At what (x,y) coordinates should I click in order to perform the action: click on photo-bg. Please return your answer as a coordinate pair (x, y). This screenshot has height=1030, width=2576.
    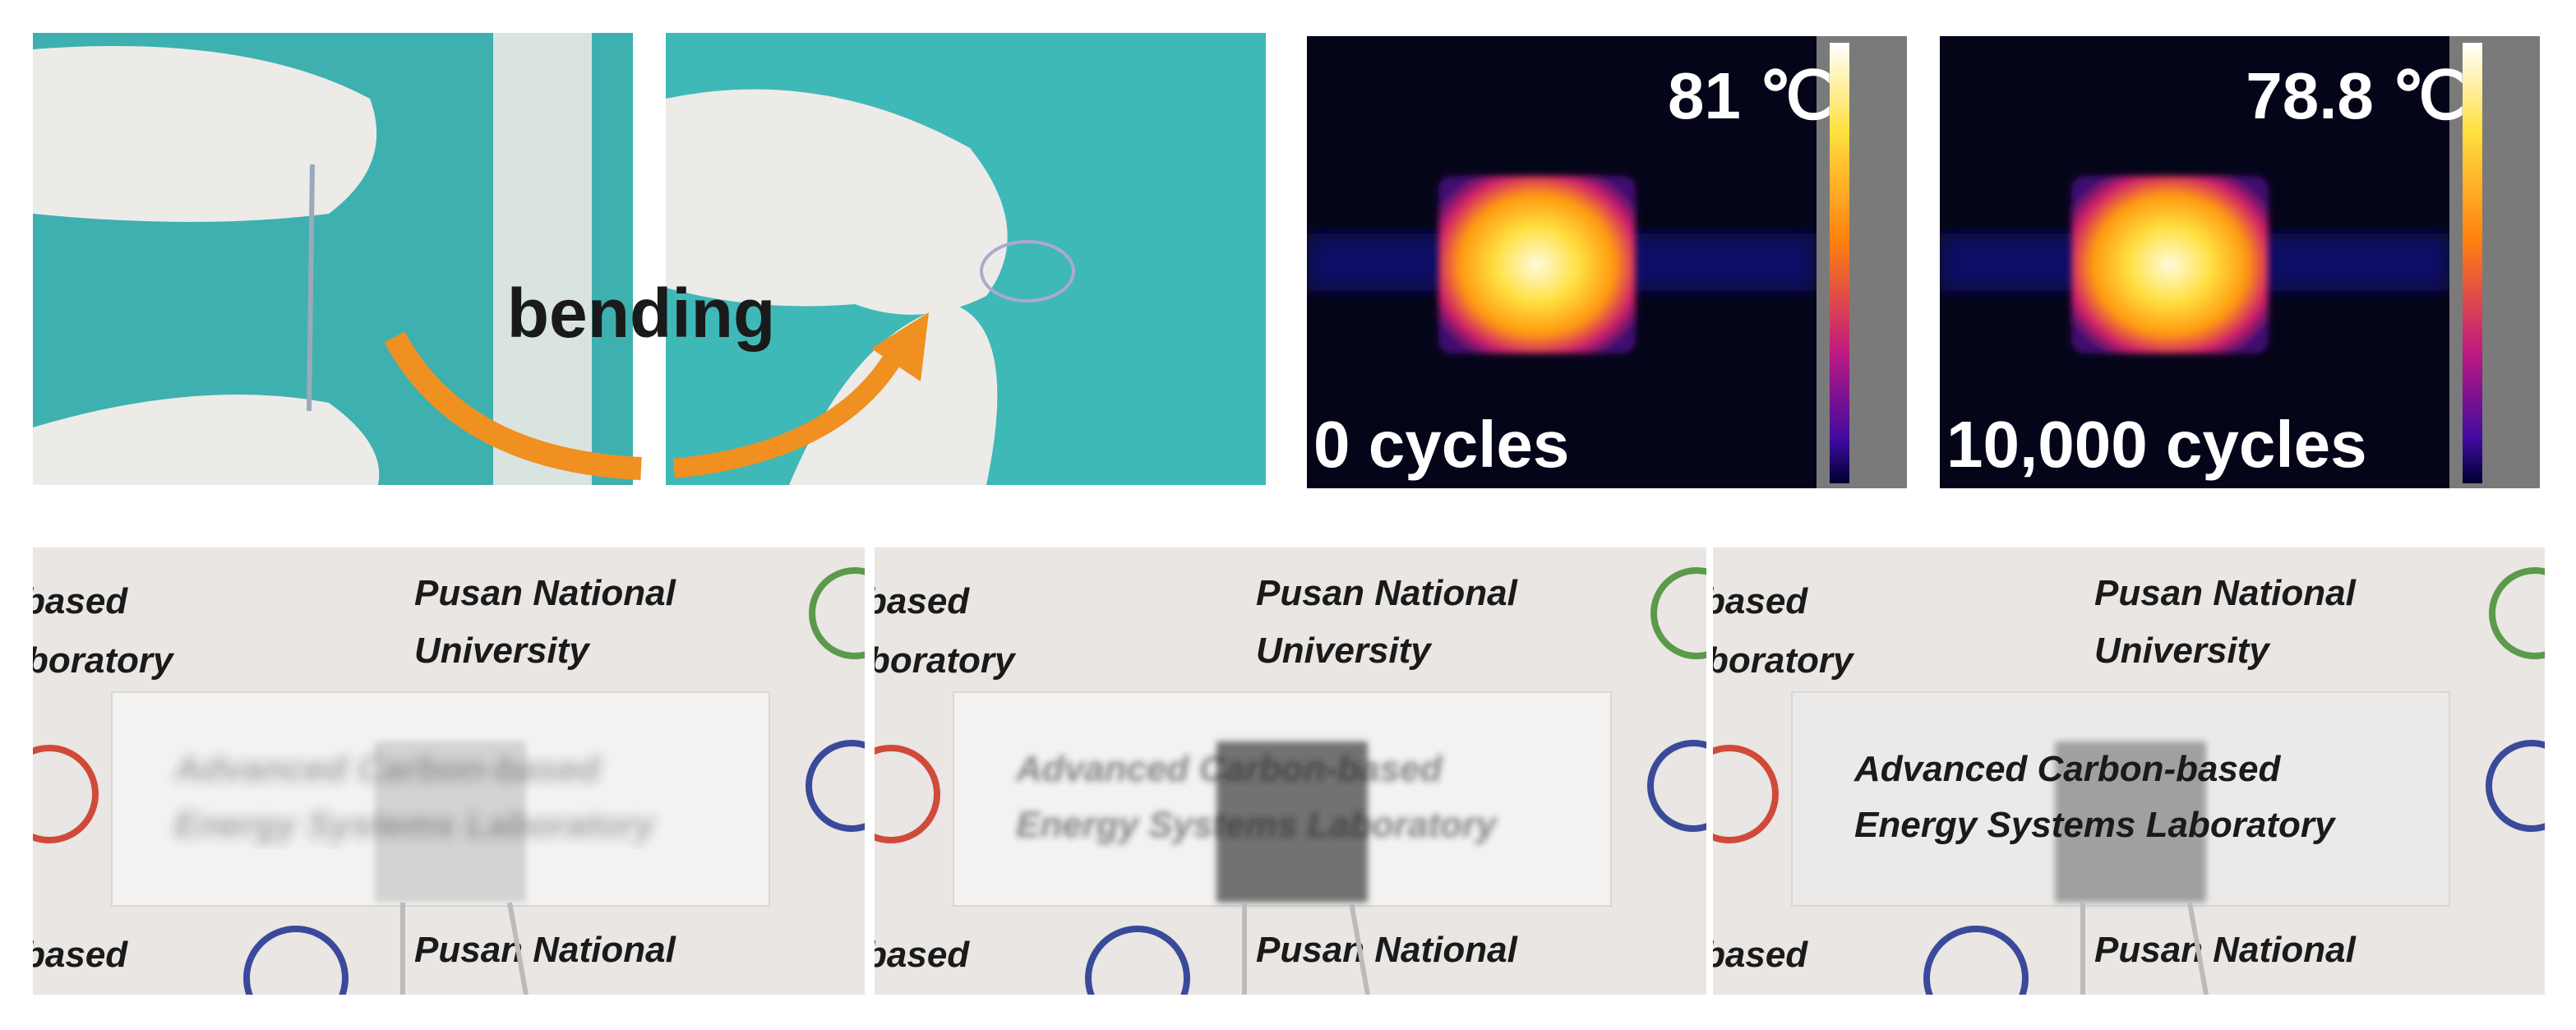
    Looking at the image, I should click on (542, 259).